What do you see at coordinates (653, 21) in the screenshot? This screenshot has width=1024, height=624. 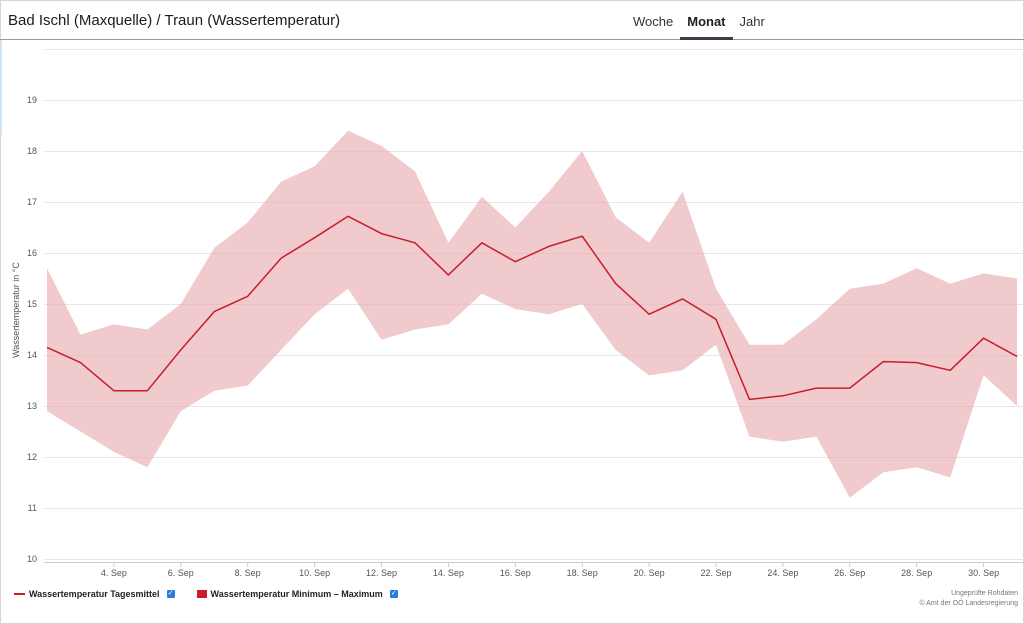 I see `tab-woche: Woche` at bounding box center [653, 21].